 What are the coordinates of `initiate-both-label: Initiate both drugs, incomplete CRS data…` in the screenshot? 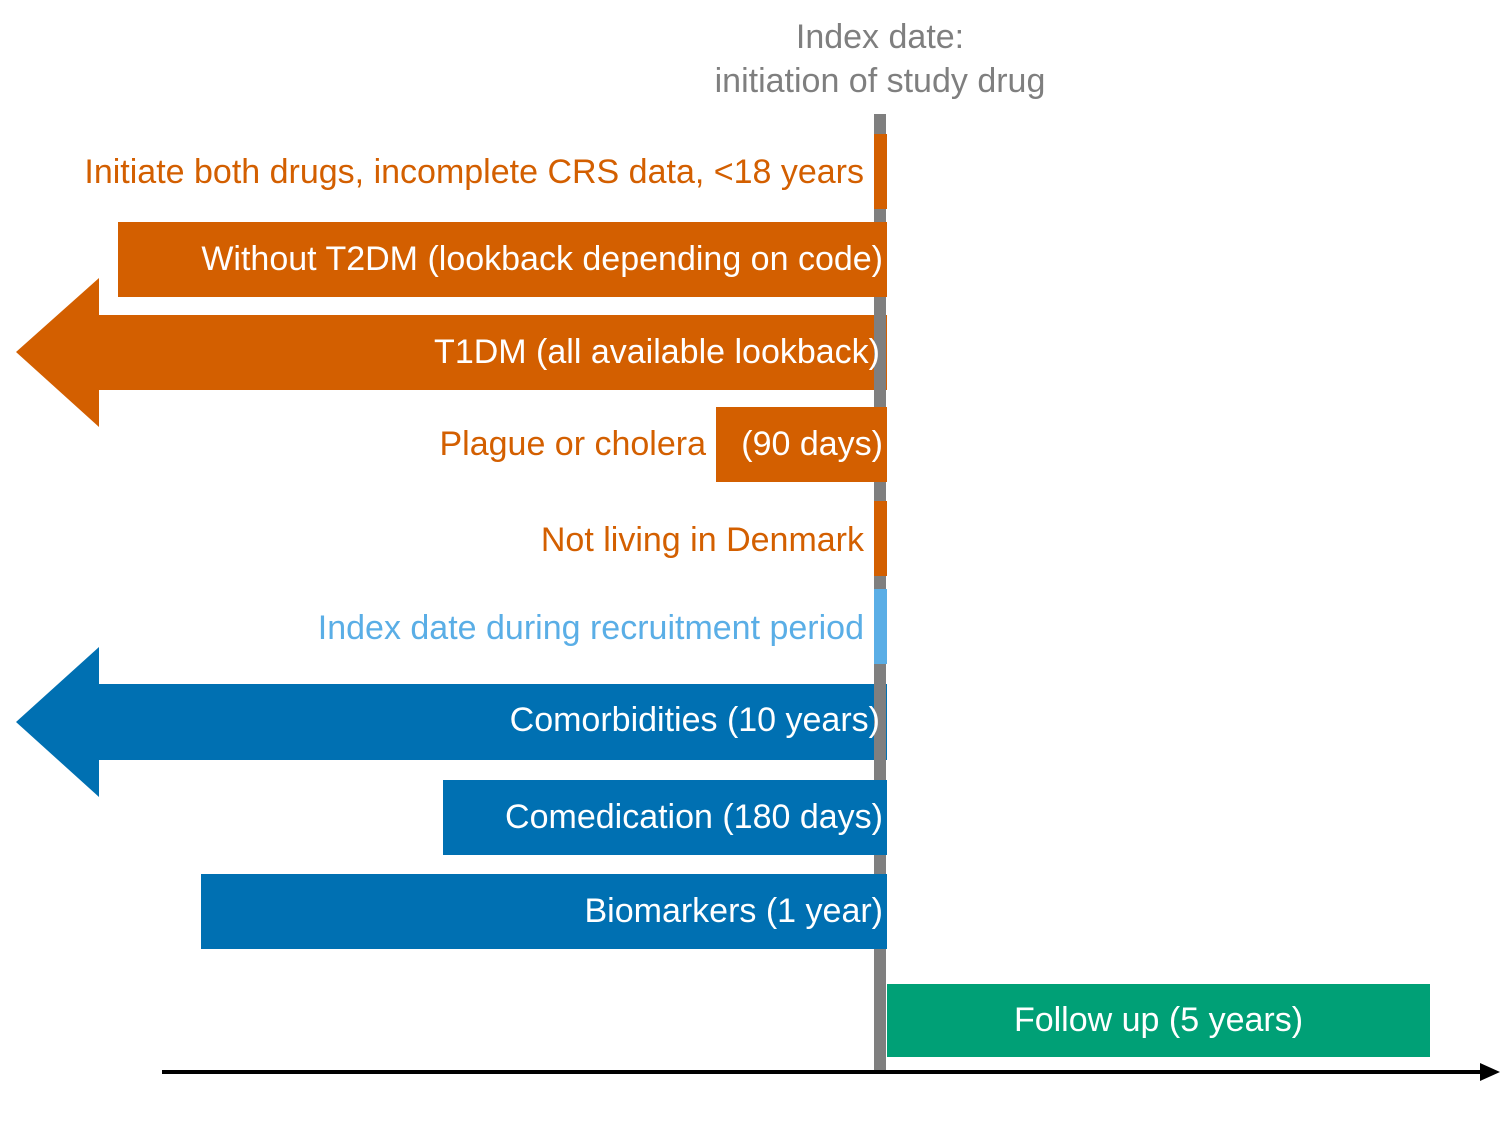 It's located at (474, 172).